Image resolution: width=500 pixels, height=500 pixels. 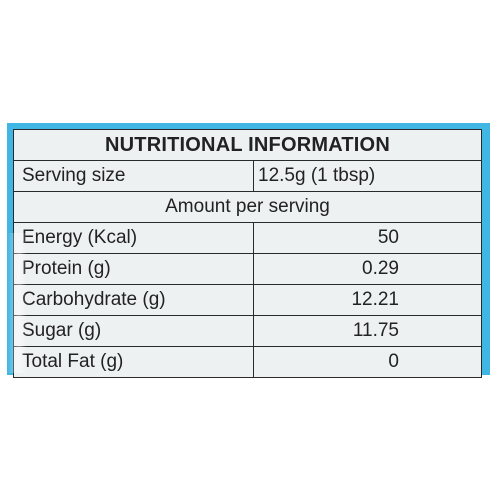 I want to click on nutrient-label: Sugar (g), so click(x=133, y=331).